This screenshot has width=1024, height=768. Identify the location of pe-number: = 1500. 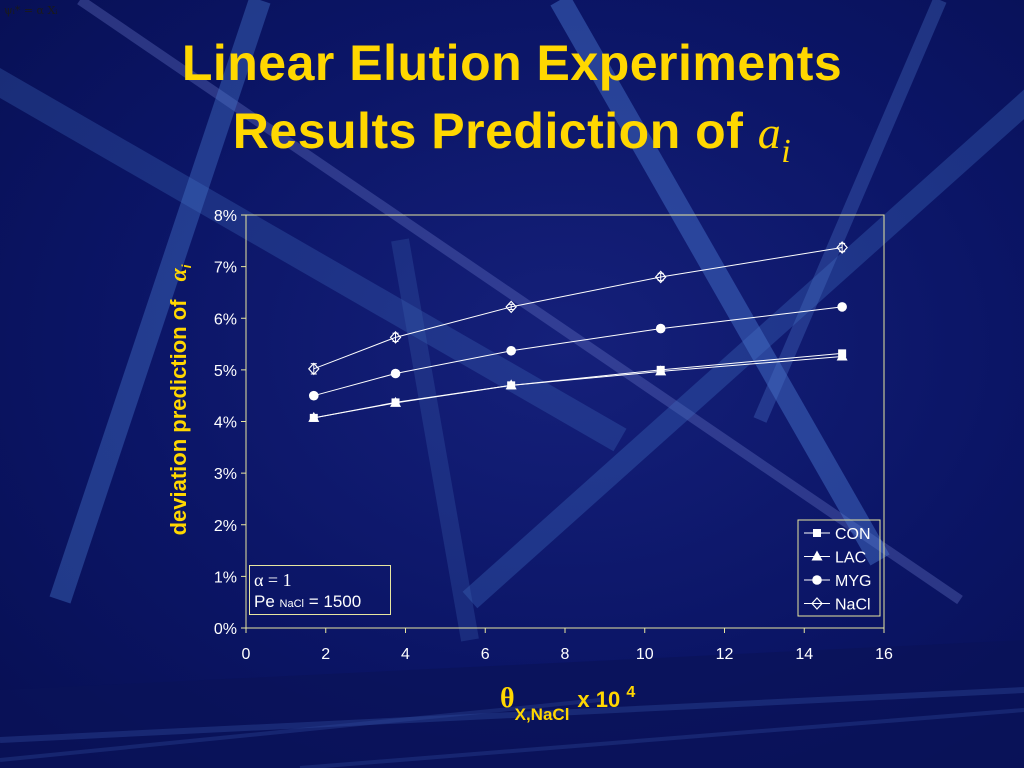
(335, 601).